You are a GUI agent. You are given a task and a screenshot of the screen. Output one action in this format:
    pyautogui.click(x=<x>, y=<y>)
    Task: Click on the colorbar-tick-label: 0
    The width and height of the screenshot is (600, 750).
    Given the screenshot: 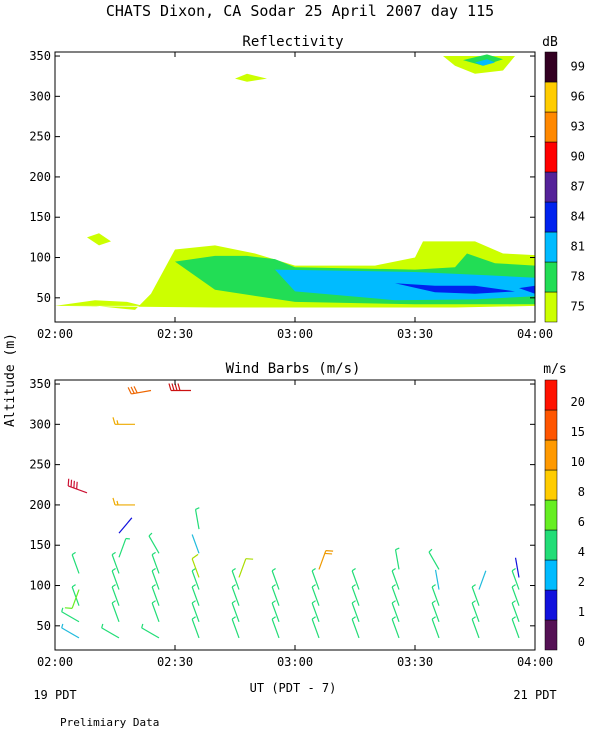 What is the action you would take?
    pyautogui.click(x=581, y=642)
    